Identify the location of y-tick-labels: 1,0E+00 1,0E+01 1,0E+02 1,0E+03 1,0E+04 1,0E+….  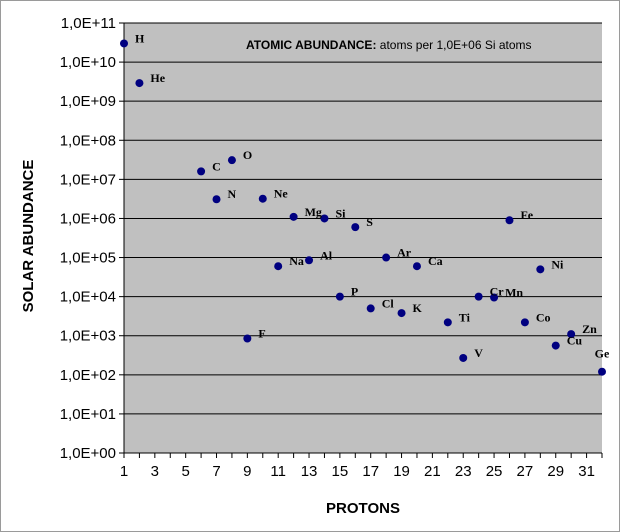
(92, 238).